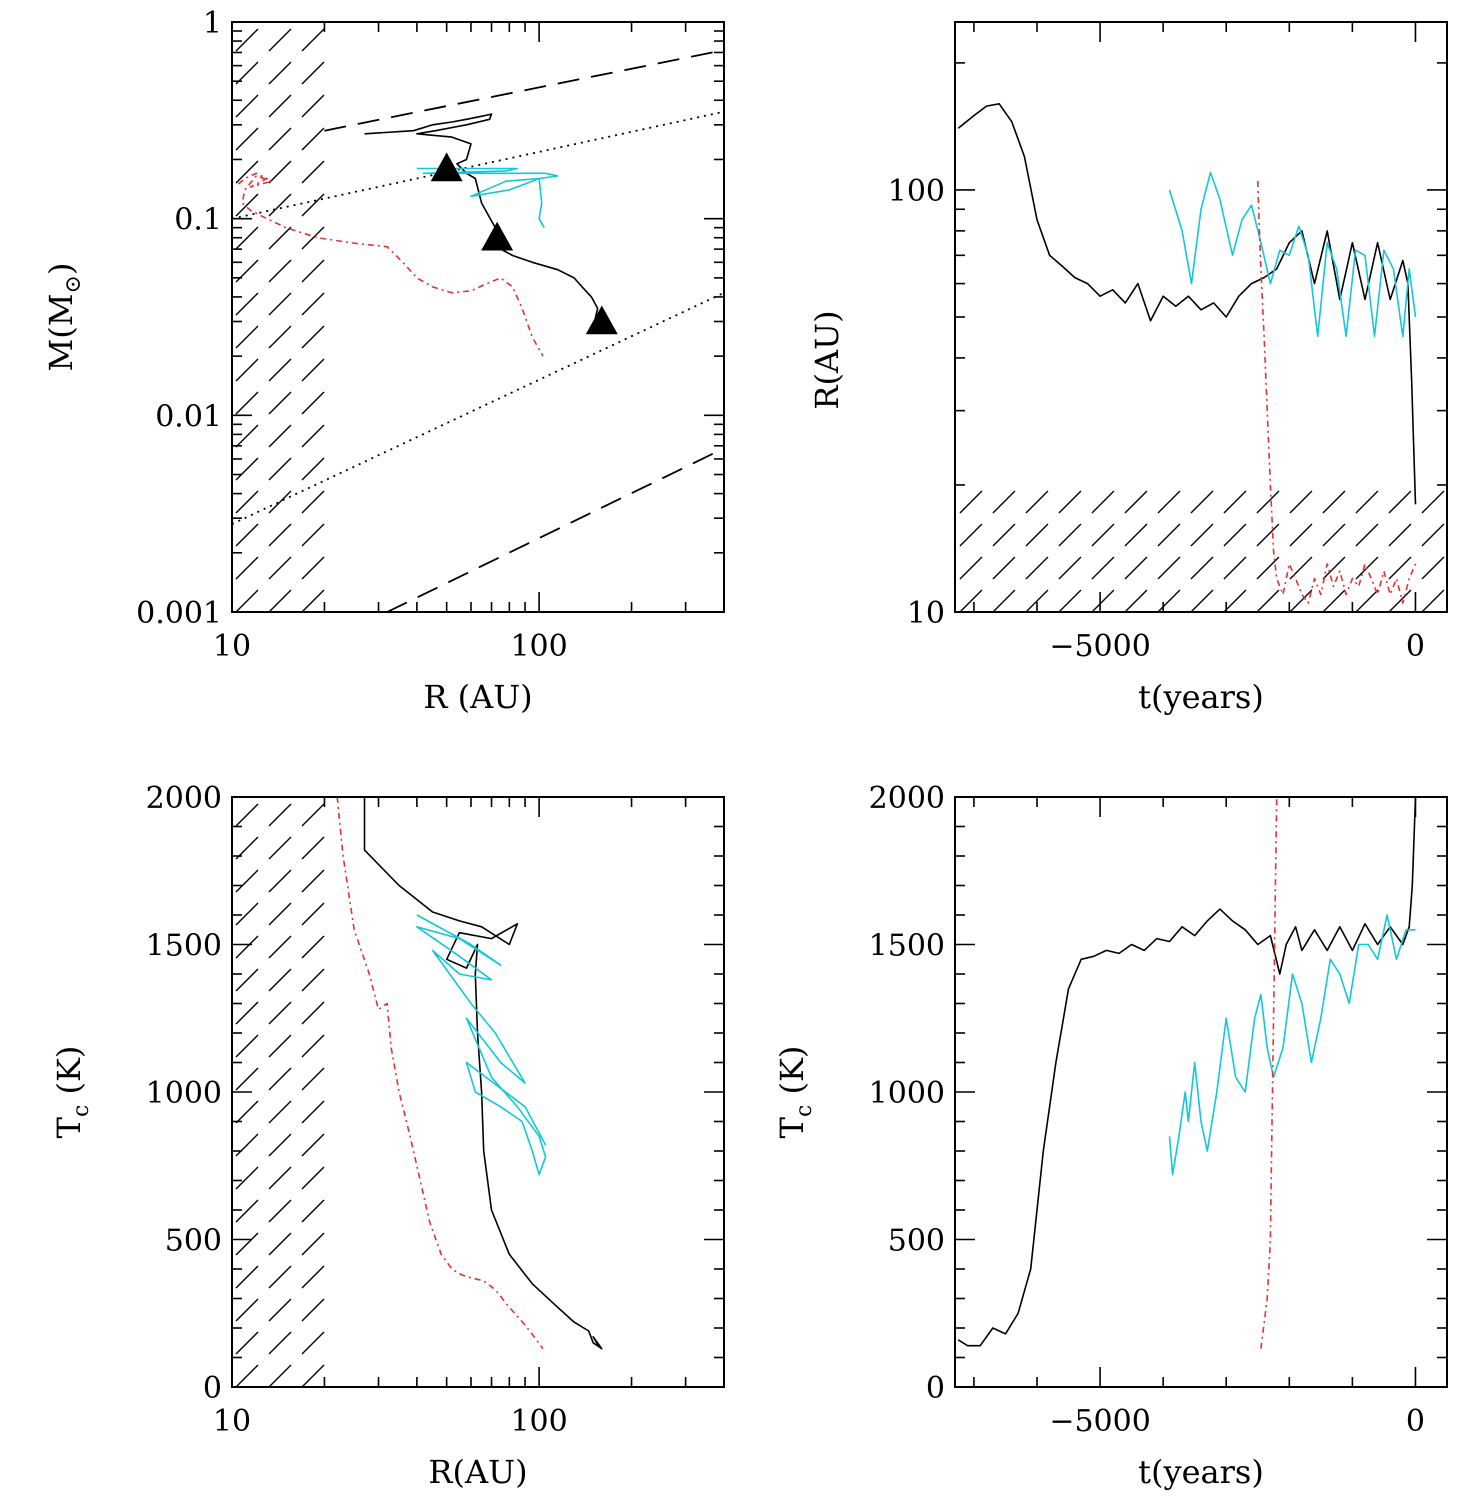  Describe the element at coordinates (61, 269) in the screenshot. I see `y-axis-label-close: )` at that location.